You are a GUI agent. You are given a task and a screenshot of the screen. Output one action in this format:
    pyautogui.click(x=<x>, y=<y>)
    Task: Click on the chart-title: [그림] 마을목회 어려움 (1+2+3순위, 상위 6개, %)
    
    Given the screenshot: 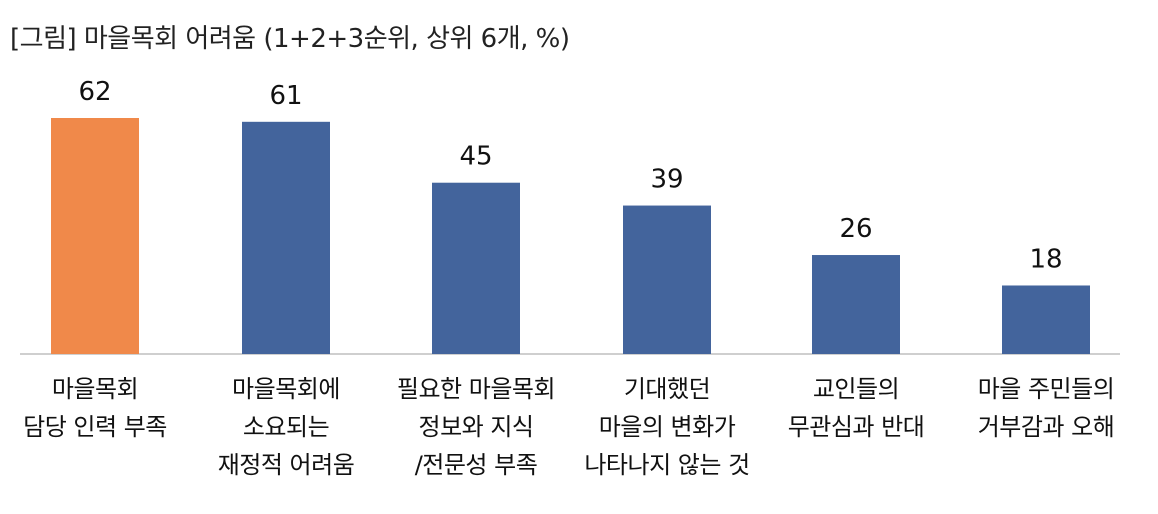 What is the action you would take?
    pyautogui.click(x=290, y=39)
    